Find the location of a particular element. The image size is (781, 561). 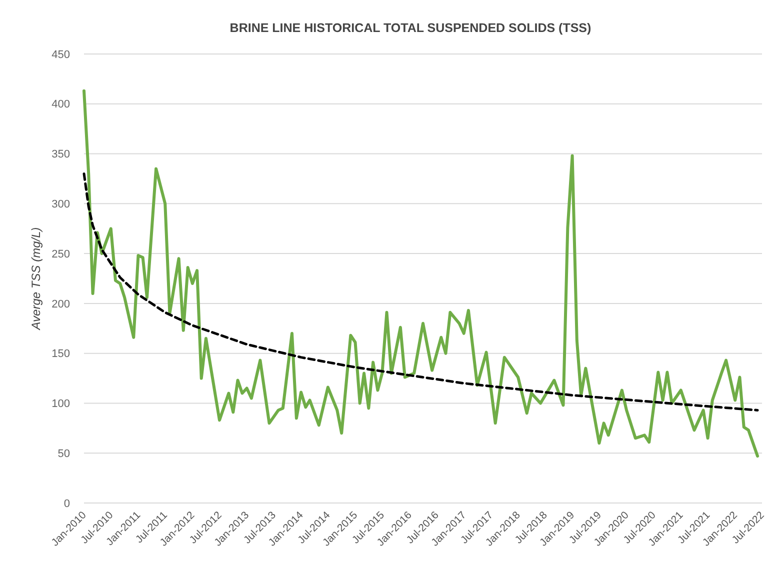

y-tick-label: 450 is located at coordinates (61, 54).